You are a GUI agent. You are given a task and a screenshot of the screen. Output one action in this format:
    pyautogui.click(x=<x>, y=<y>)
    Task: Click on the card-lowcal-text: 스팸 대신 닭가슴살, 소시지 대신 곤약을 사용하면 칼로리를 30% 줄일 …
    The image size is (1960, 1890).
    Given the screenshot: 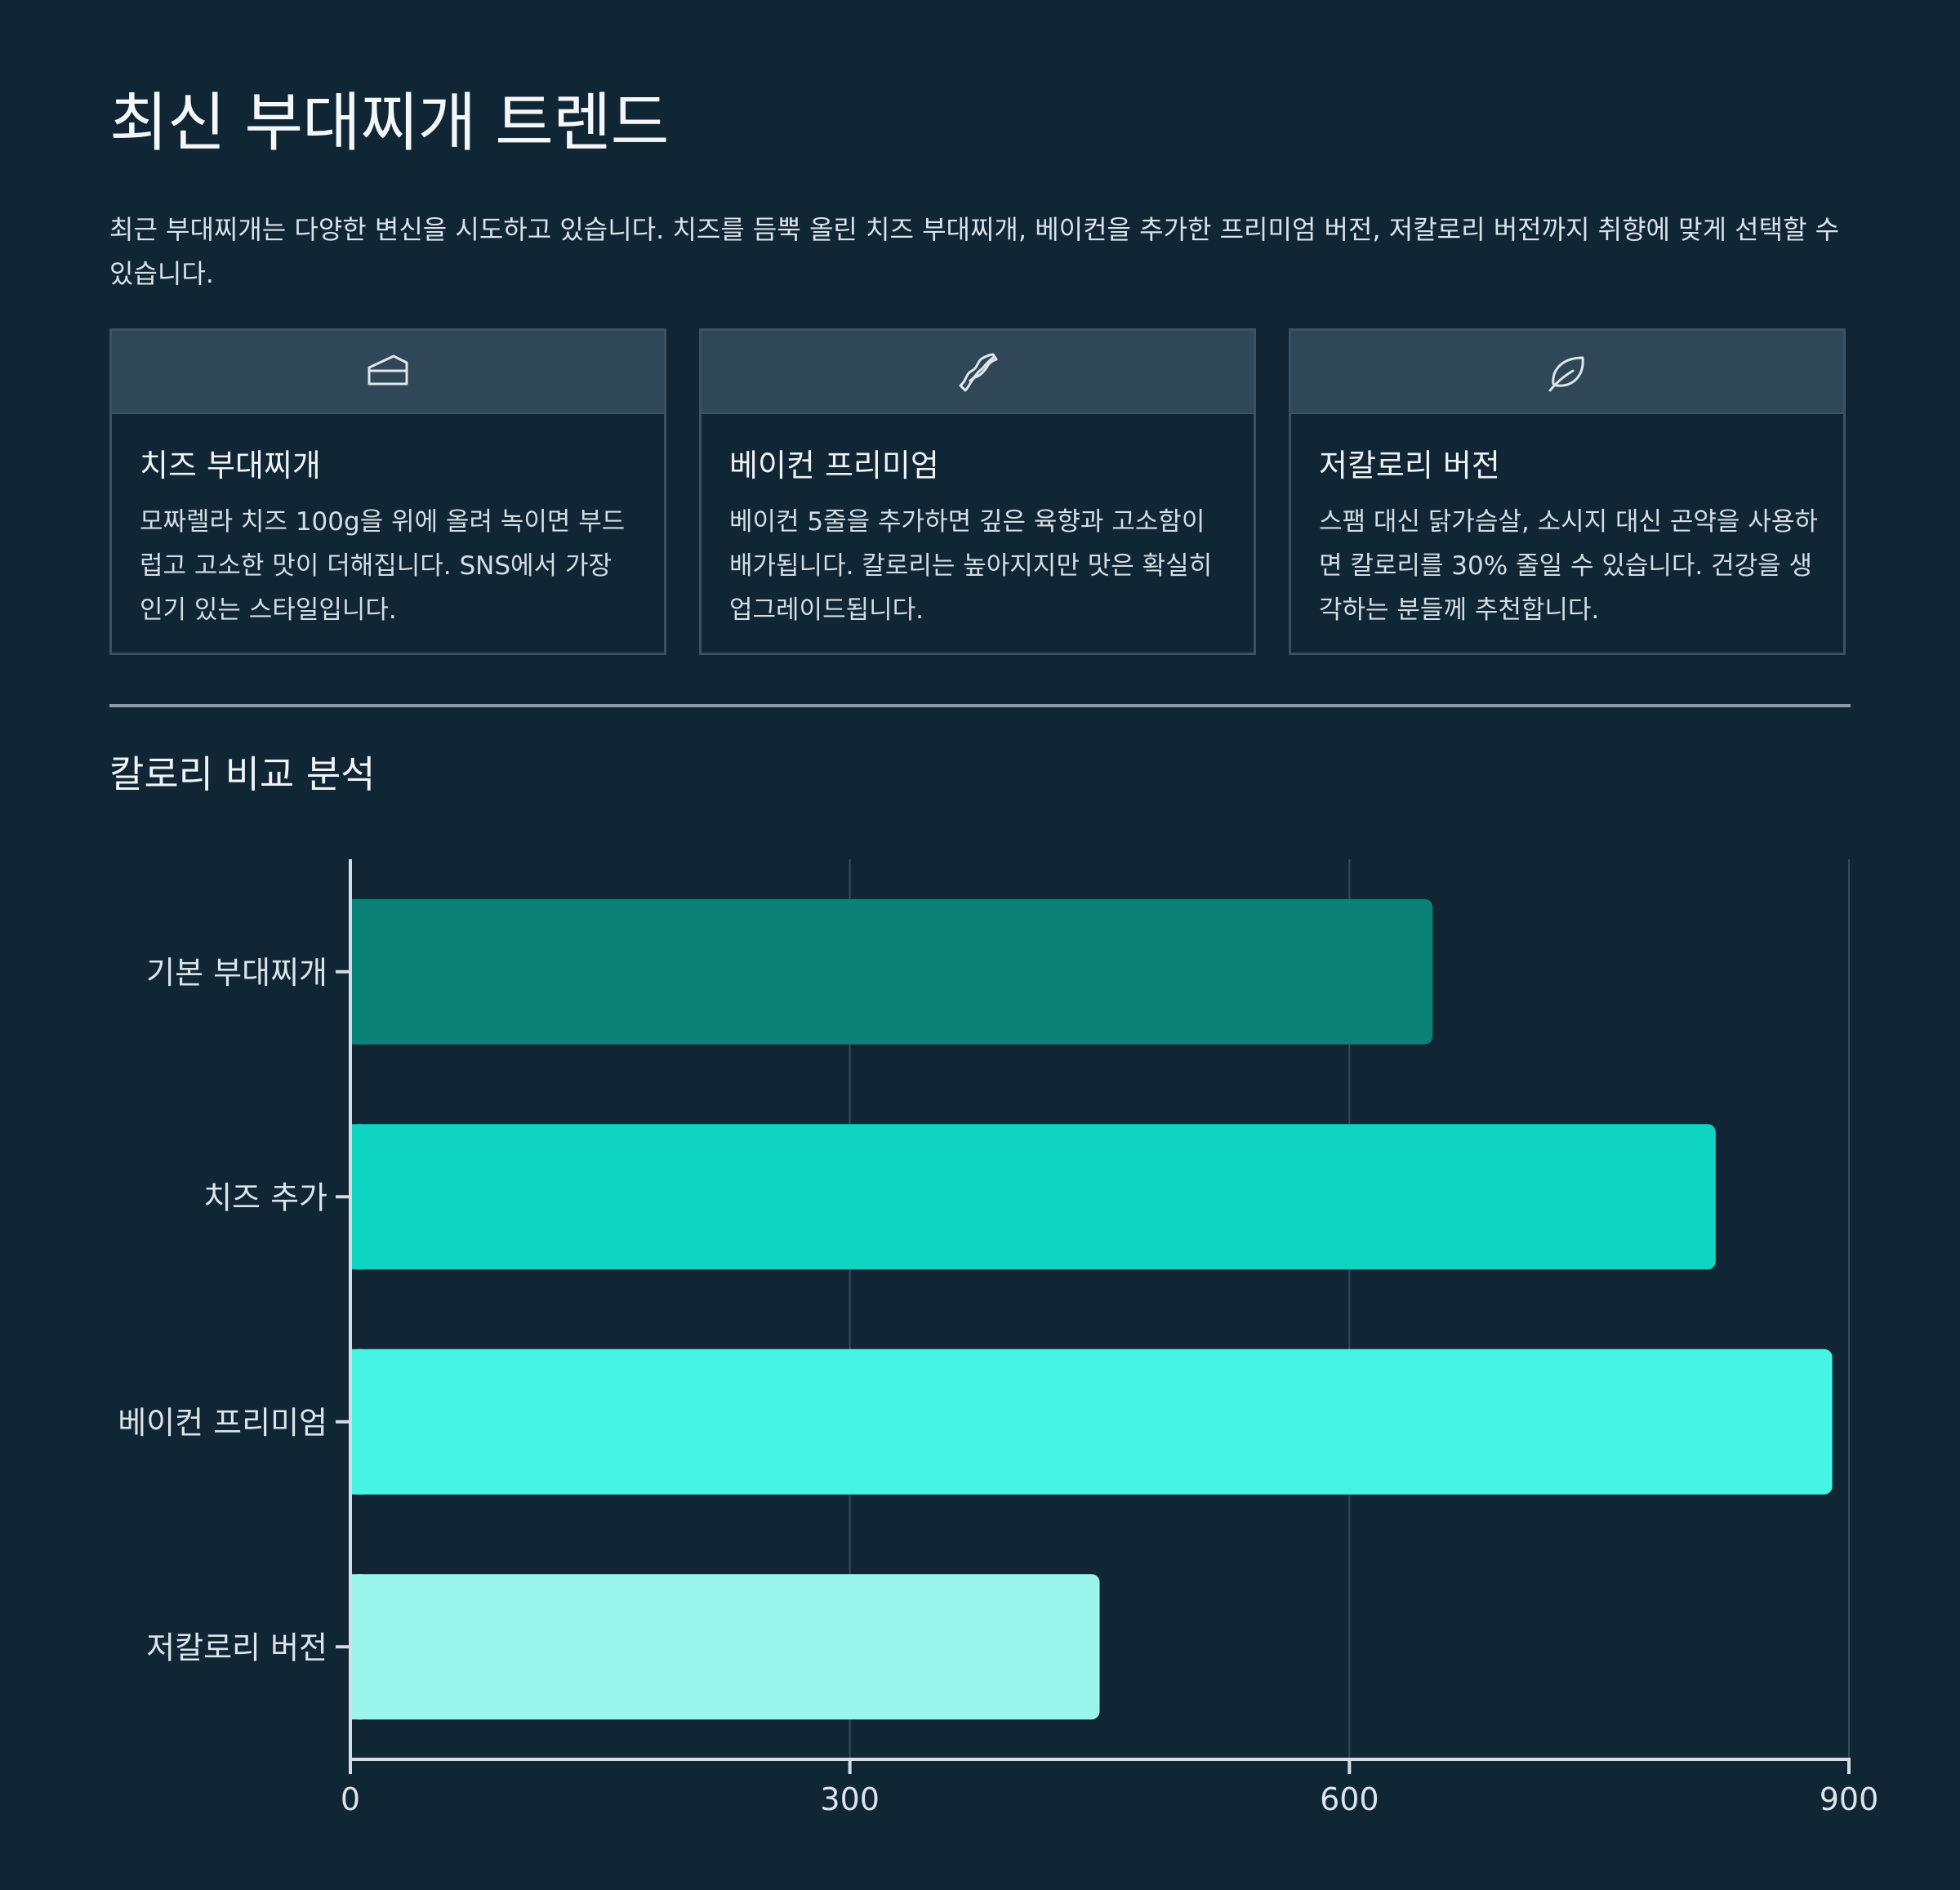 What is the action you would take?
    pyautogui.click(x=1568, y=566)
    